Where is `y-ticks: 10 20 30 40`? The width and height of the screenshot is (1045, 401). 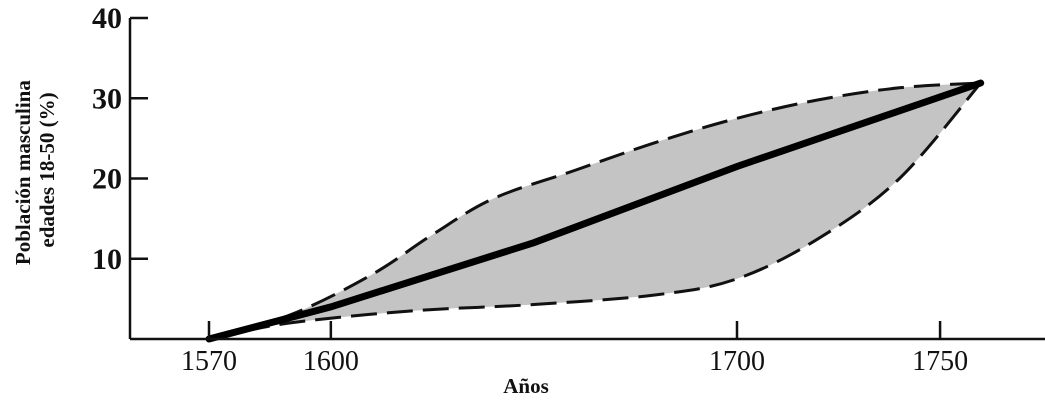 y-ticks: 10 20 30 40 is located at coordinates (120, 139).